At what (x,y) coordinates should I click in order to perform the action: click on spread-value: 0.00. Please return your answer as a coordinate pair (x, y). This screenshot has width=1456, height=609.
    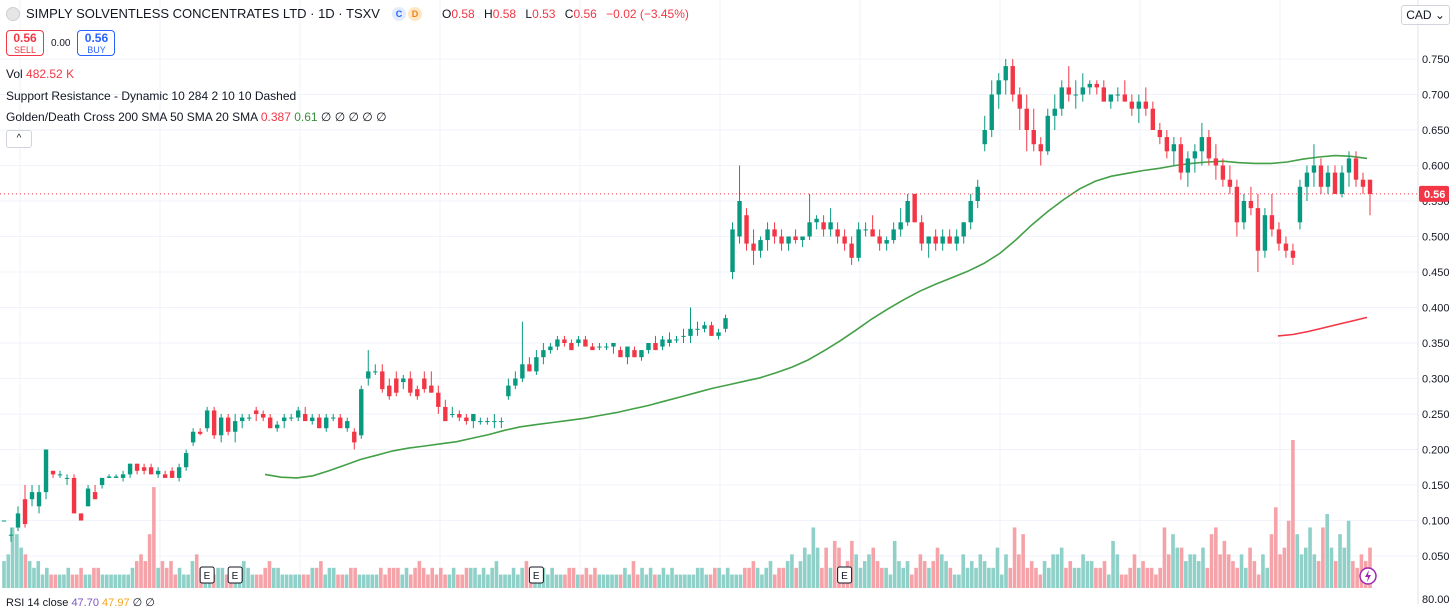
    Looking at the image, I should click on (61, 43).